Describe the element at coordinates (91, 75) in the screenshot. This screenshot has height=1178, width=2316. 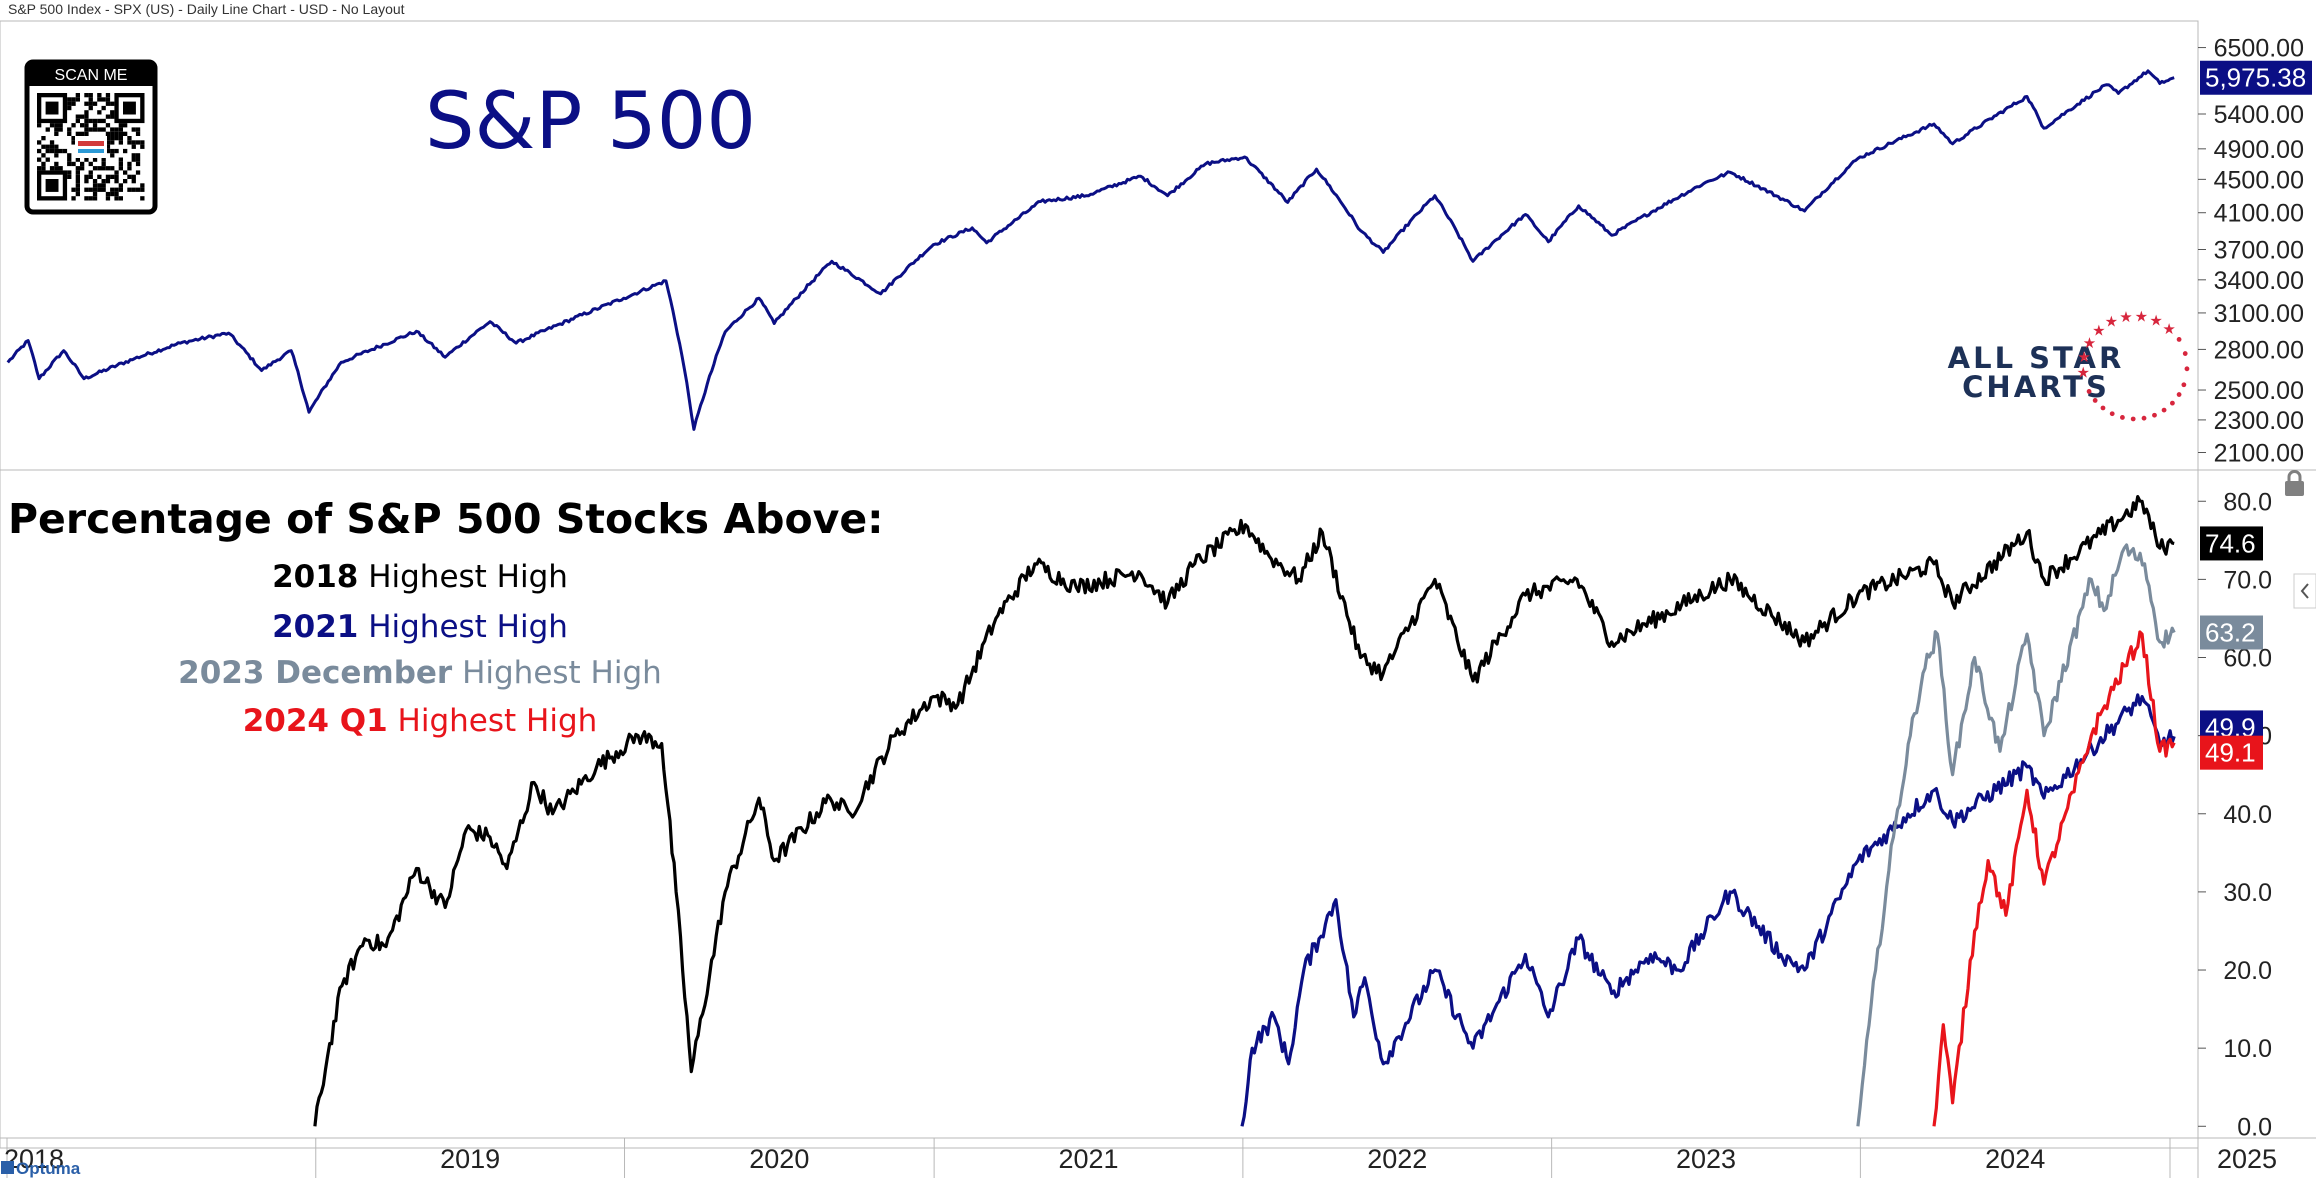
I see `qr-label: SCAN ME` at that location.